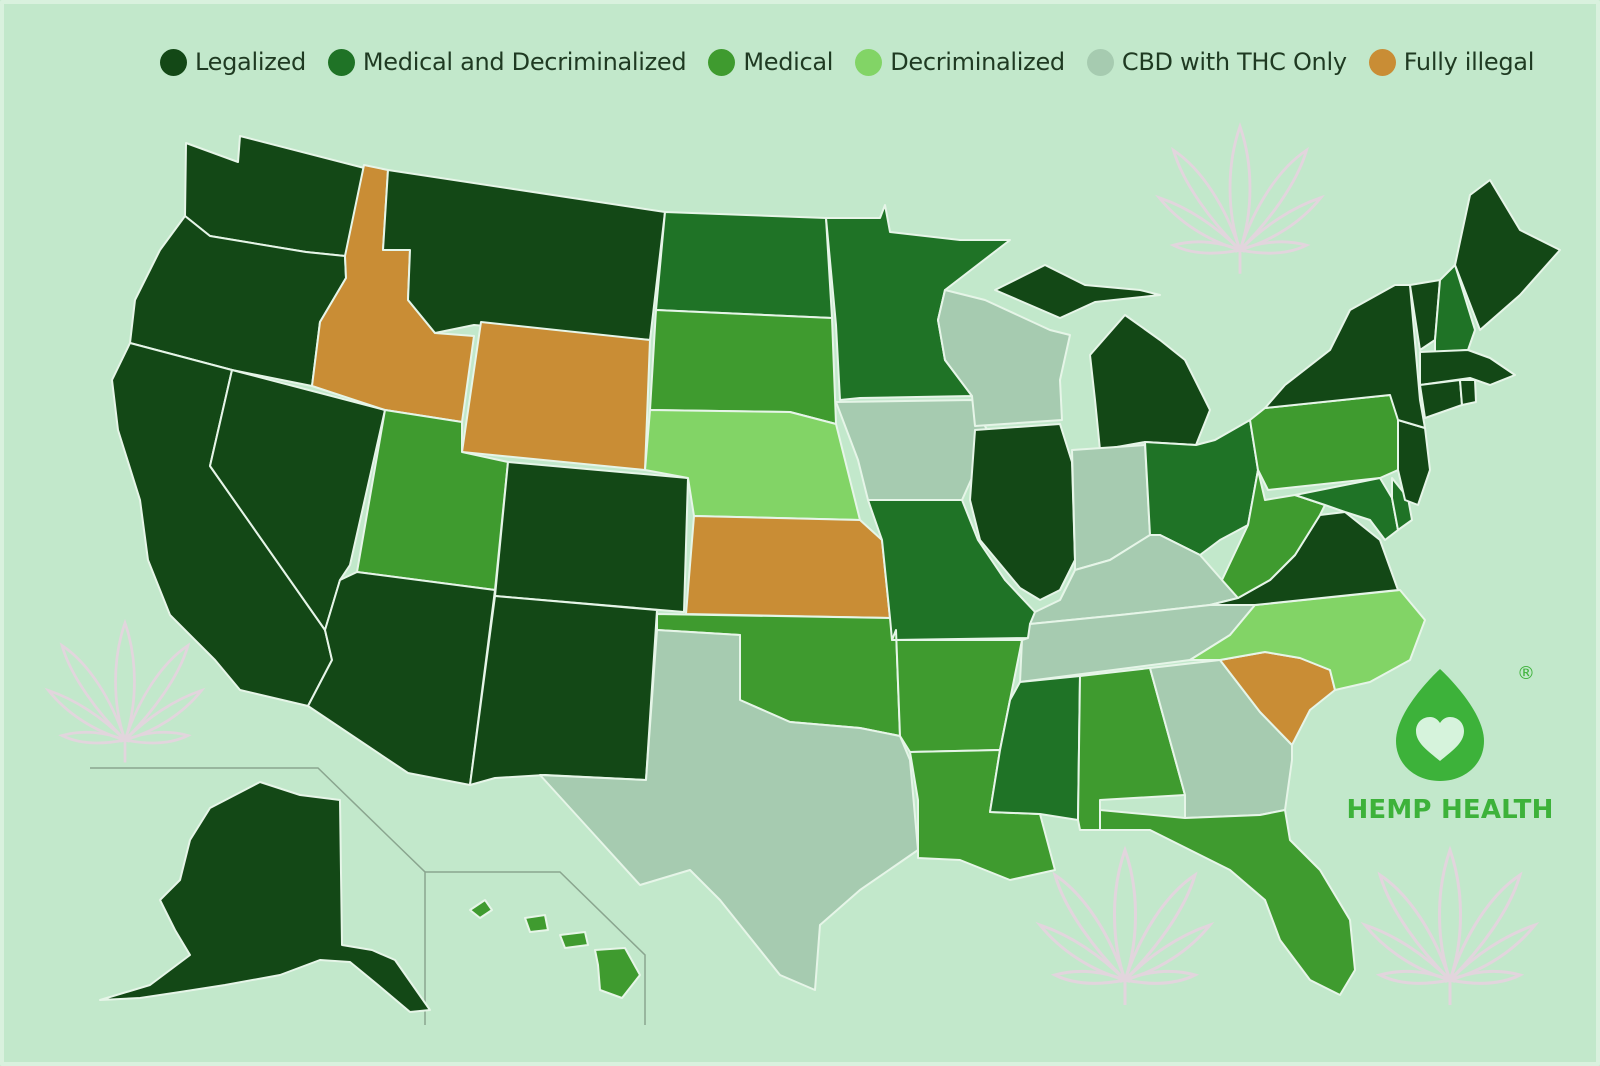 This screenshot has height=1066, width=1600. Describe the element at coordinates (1346, 509) in the screenshot. I see `state-maryland` at that location.